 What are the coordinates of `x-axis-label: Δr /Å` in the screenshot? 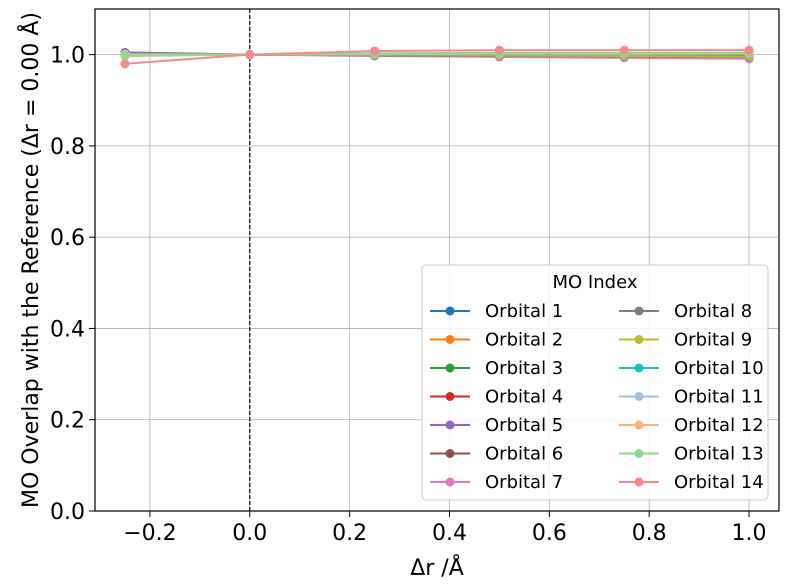 It's located at (437, 567).